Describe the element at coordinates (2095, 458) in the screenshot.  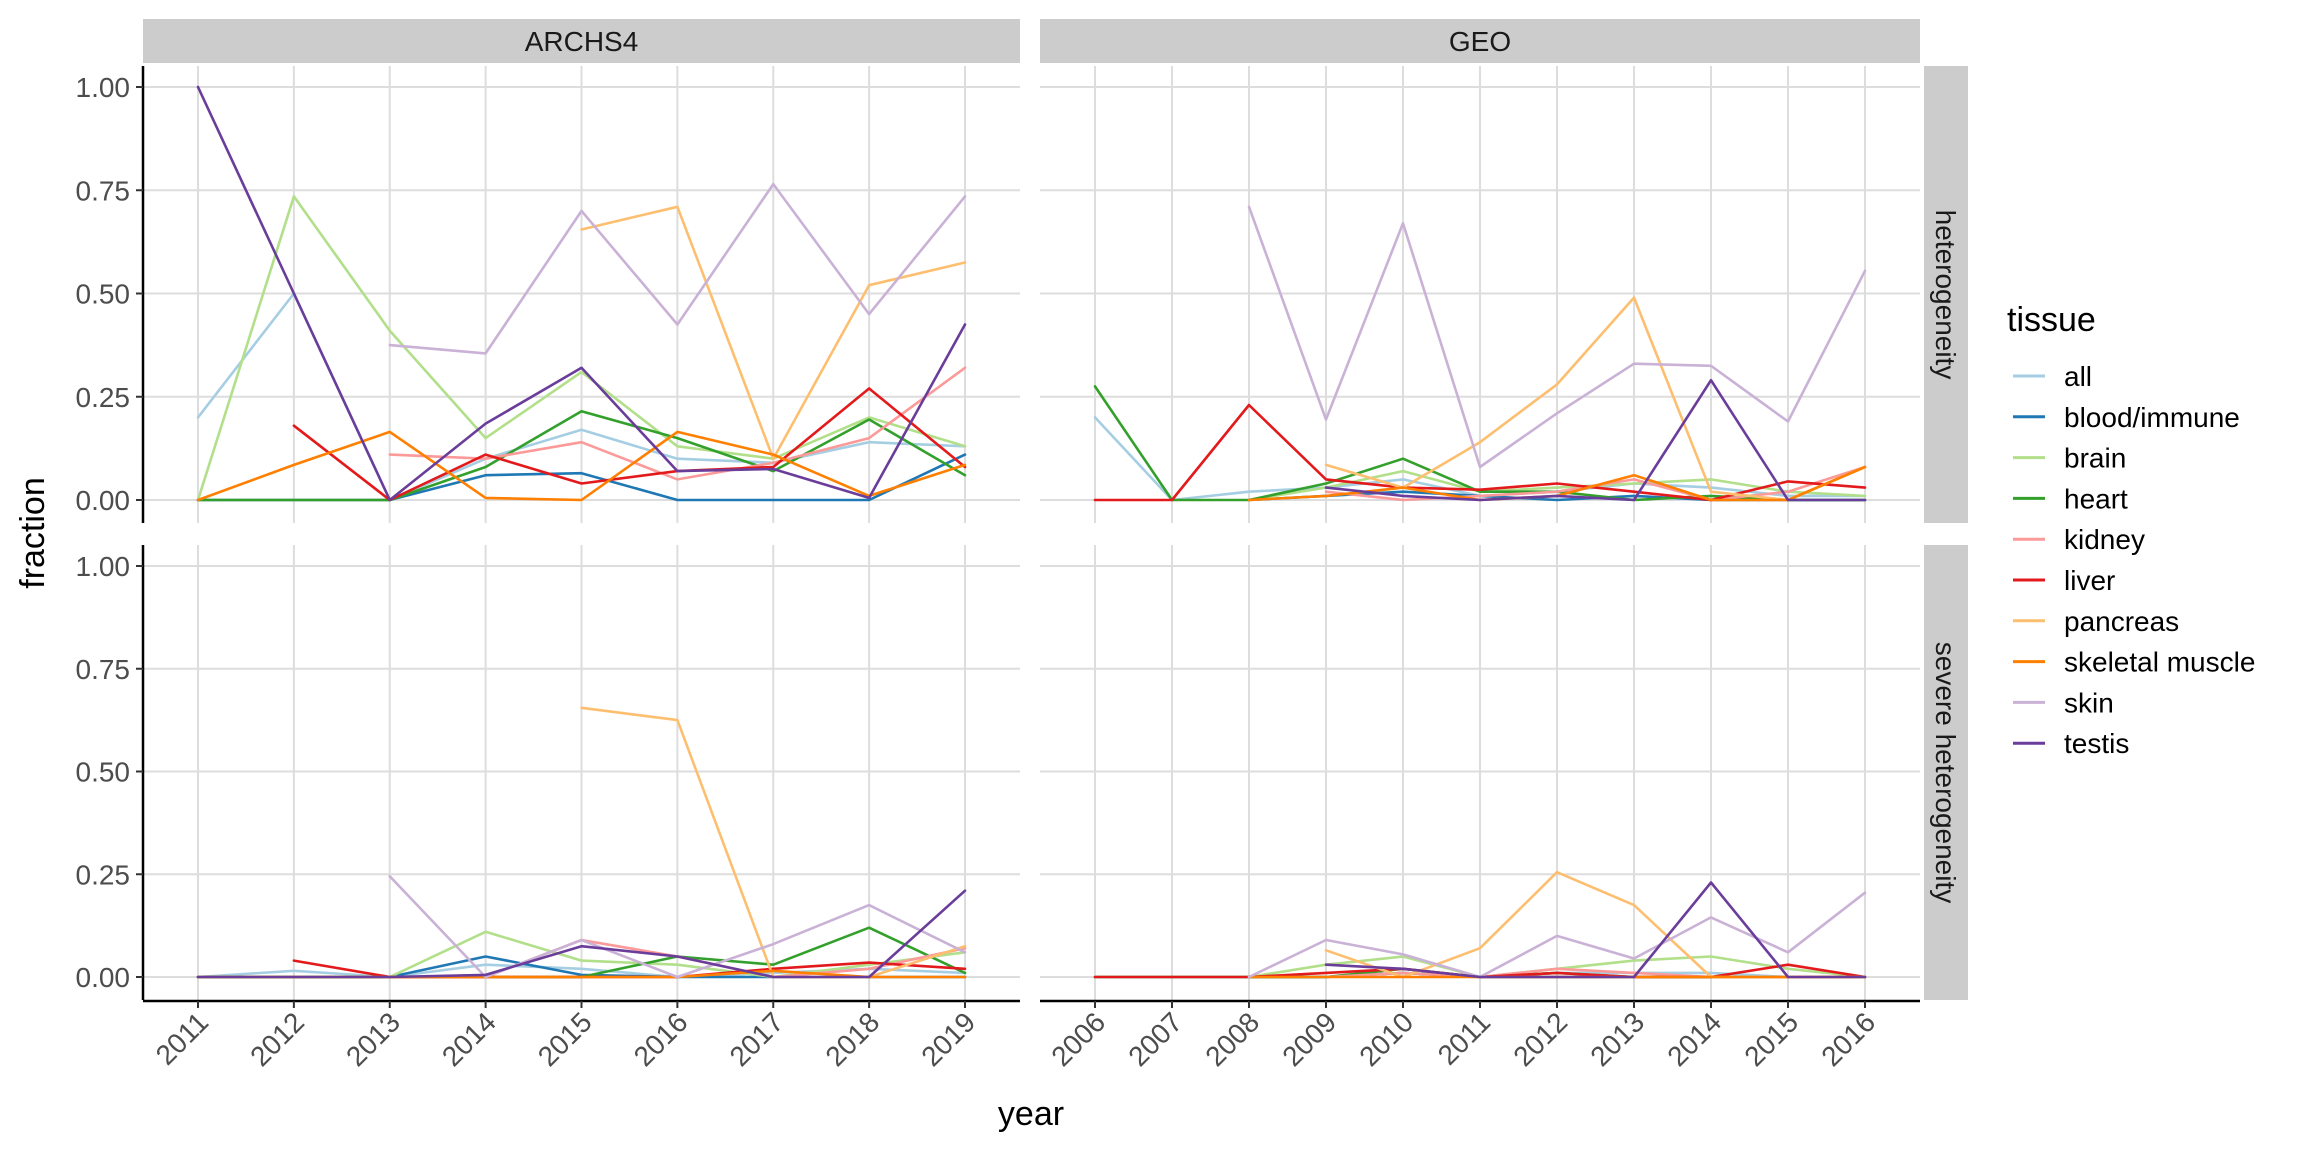
I see `legend-label: brain` at that location.